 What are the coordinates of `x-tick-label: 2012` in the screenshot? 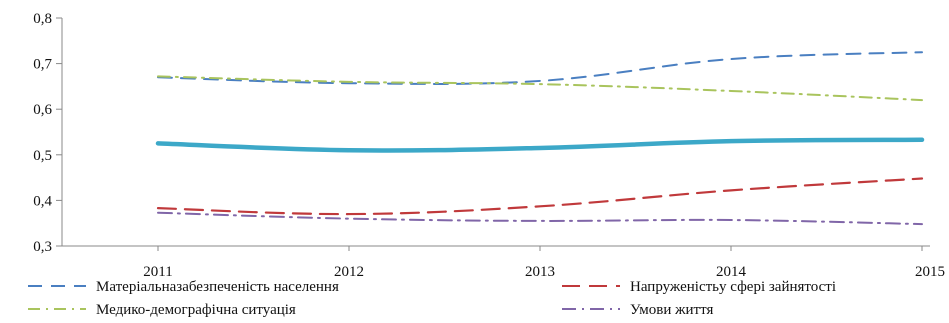 It's located at (349, 272).